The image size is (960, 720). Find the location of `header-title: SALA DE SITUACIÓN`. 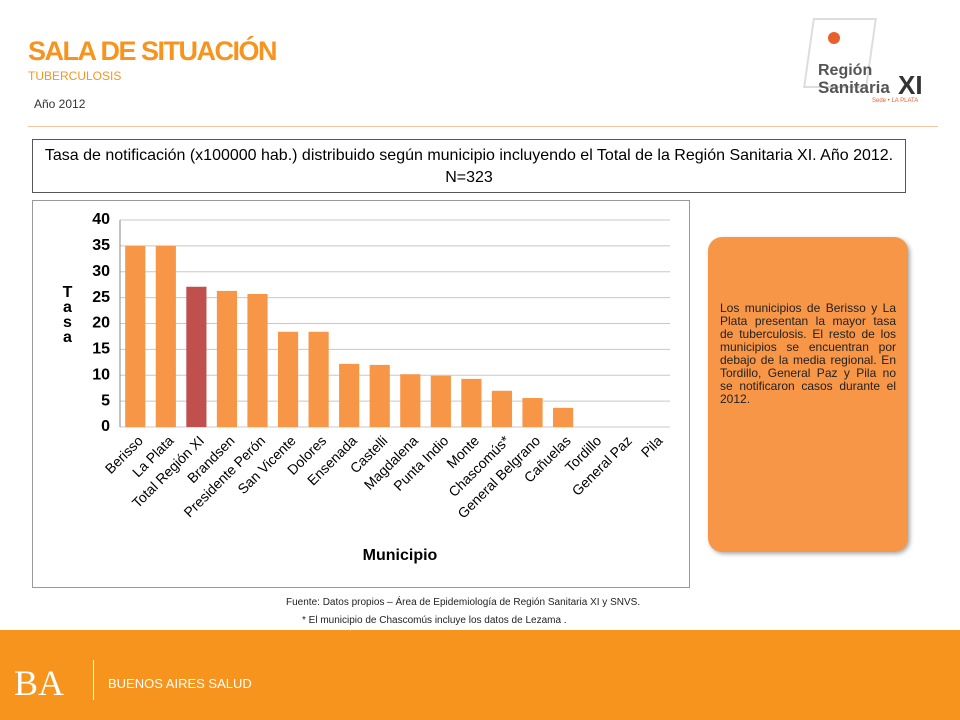

header-title: SALA DE SITUACIÓN is located at coordinates (153, 51).